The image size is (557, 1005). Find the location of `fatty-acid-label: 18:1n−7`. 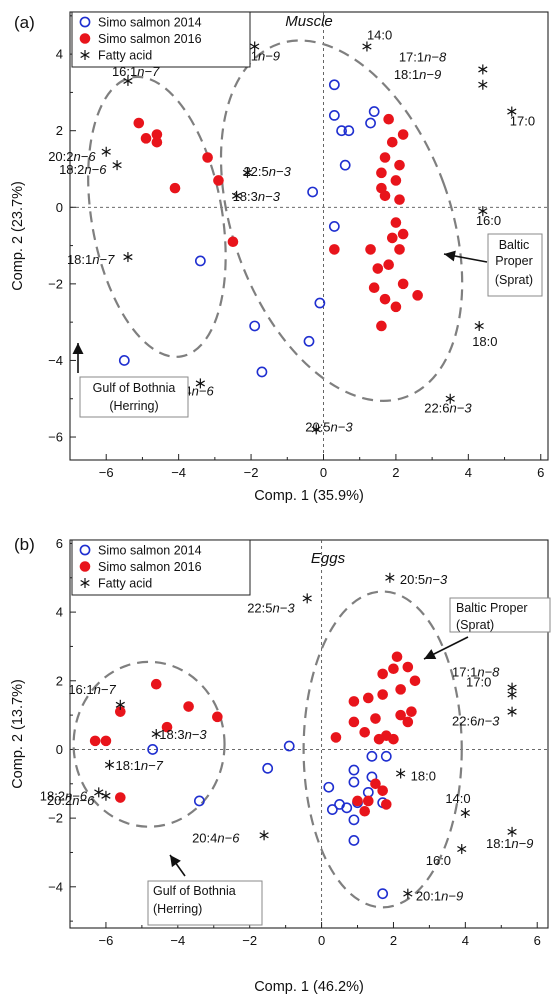

fatty-acid-label: 18:1n−7 is located at coordinates (91, 259).